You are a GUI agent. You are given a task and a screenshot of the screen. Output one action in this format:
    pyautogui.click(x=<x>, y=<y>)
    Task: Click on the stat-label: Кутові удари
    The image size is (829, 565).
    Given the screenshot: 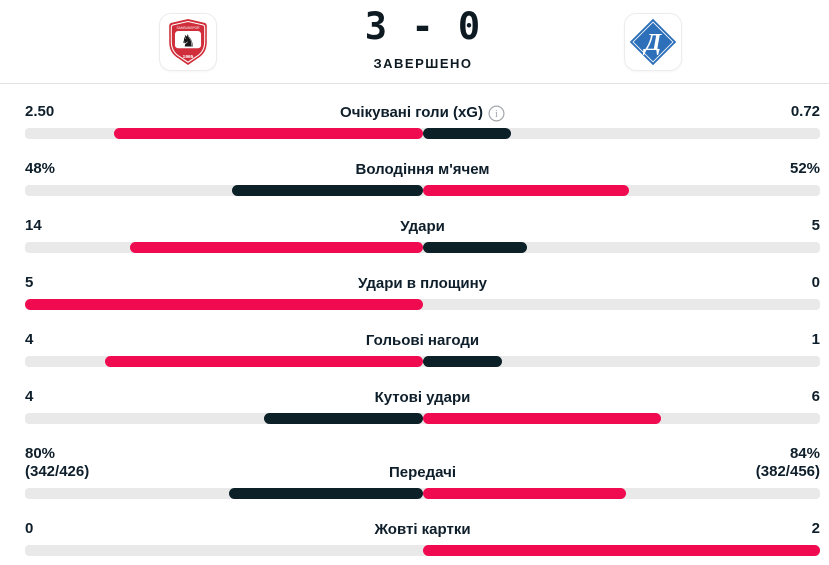 What is the action you would take?
    pyautogui.click(x=422, y=397)
    